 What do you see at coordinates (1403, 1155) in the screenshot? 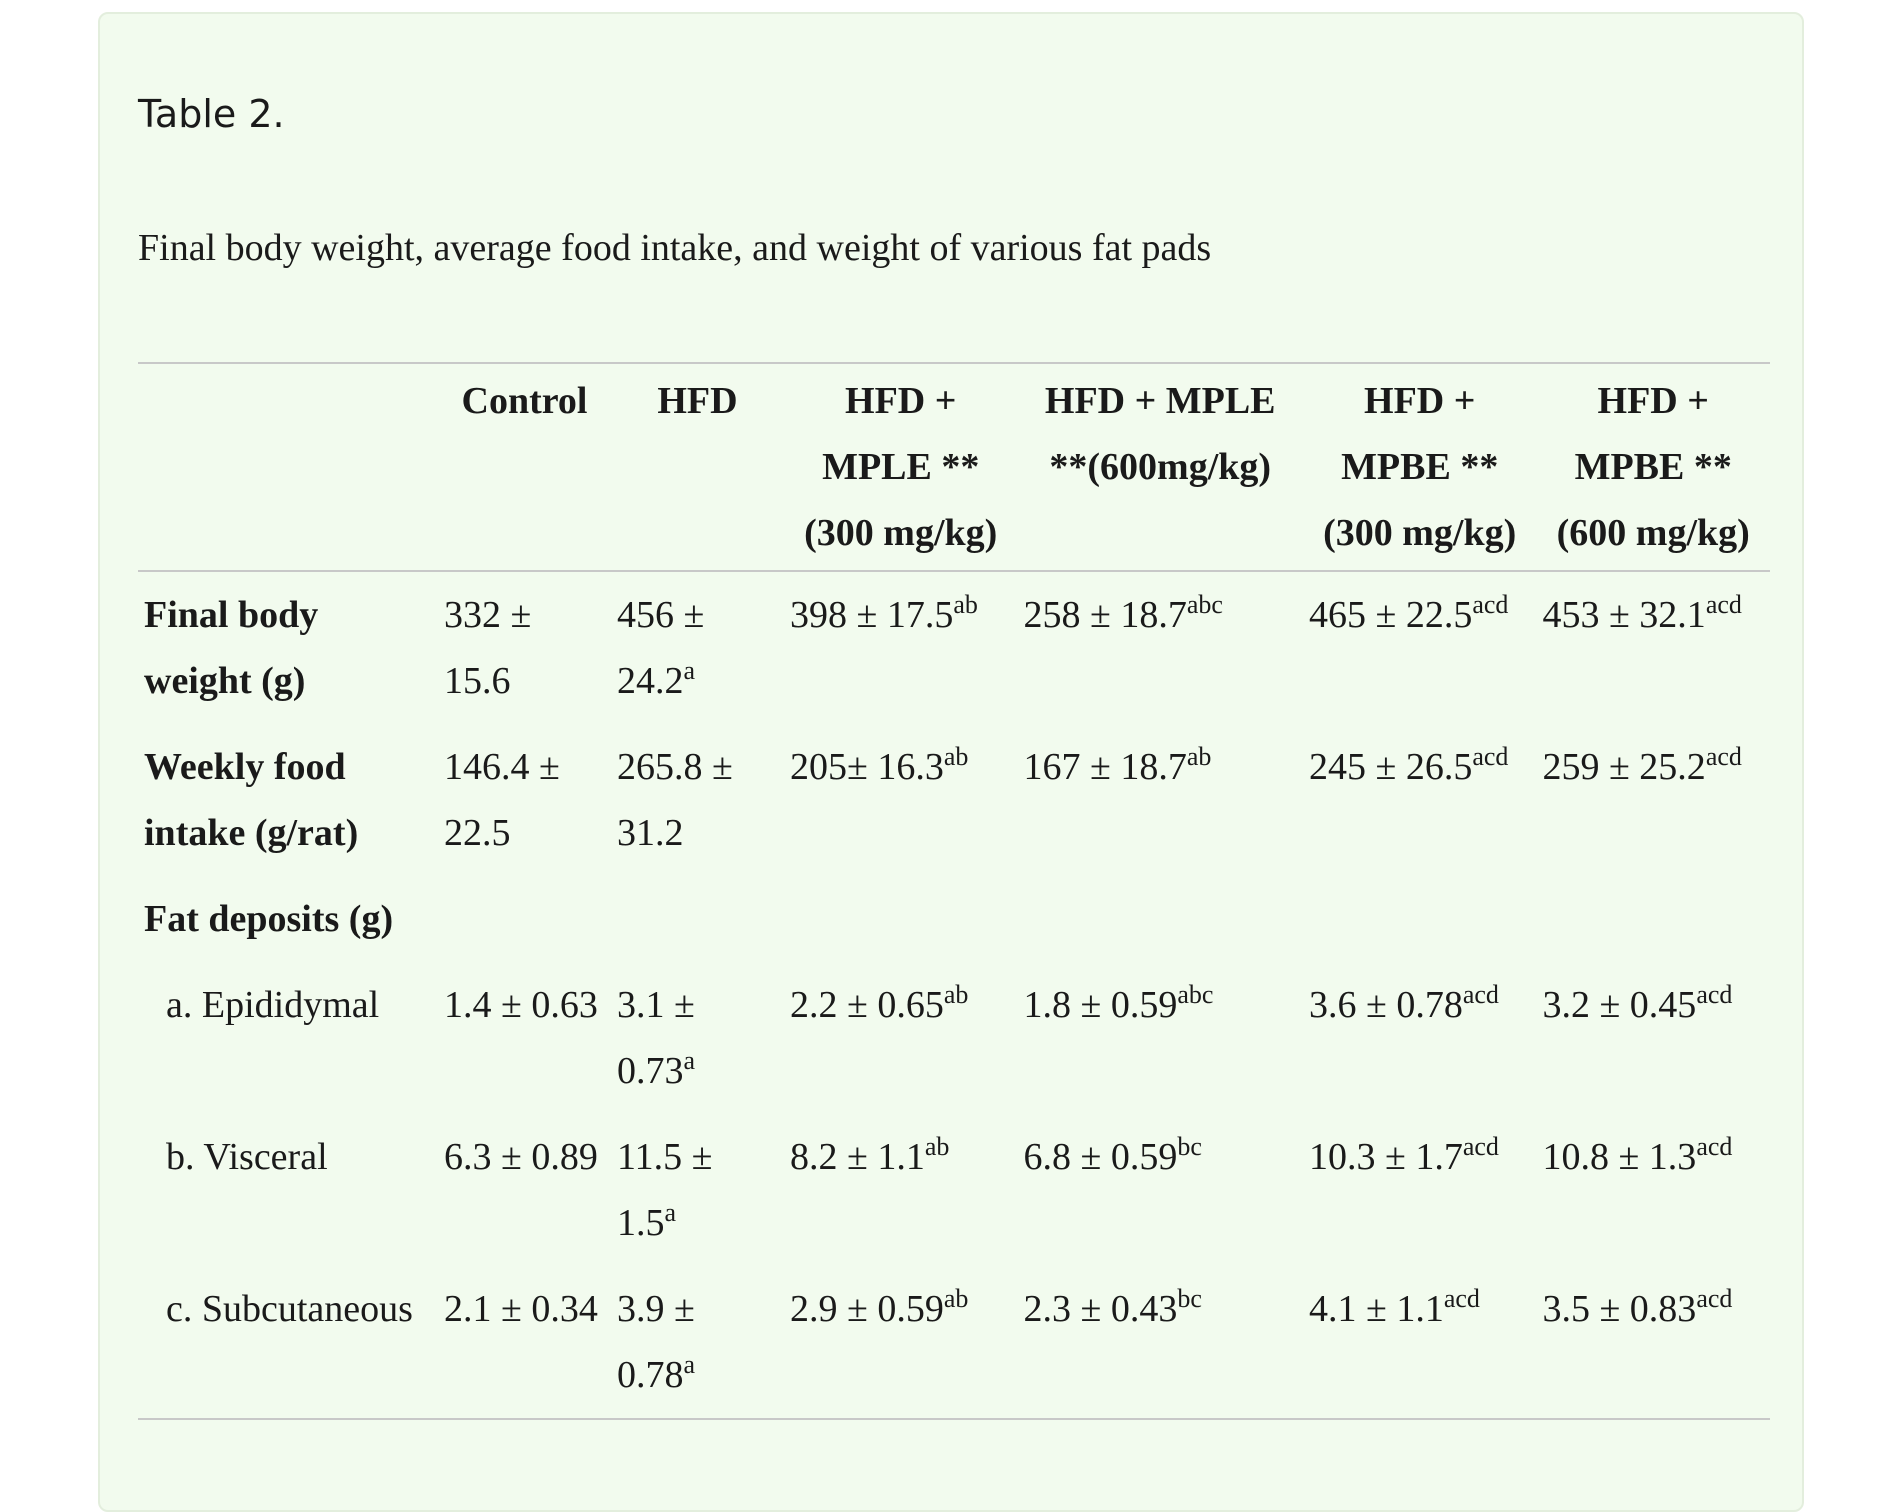
I see `table-cell: 10.3 ± 1.7acd` at bounding box center [1403, 1155].